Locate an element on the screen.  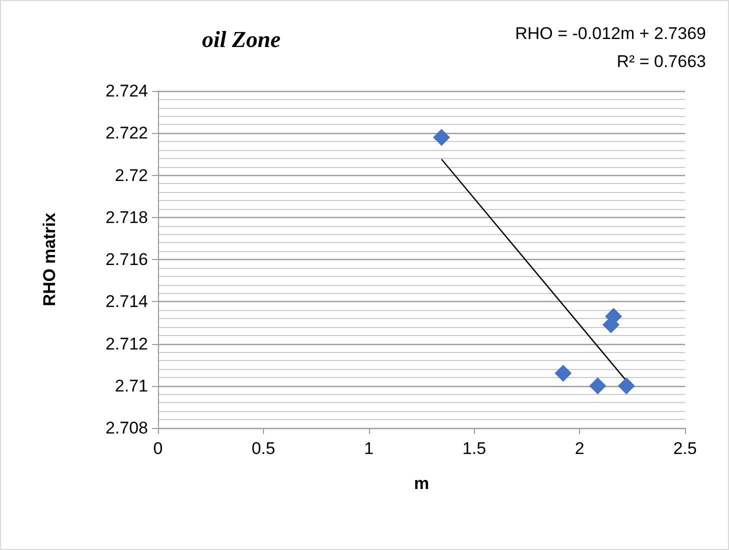
text: RHO = -0.012m + 2.7369 is located at coordinates (610, 33).